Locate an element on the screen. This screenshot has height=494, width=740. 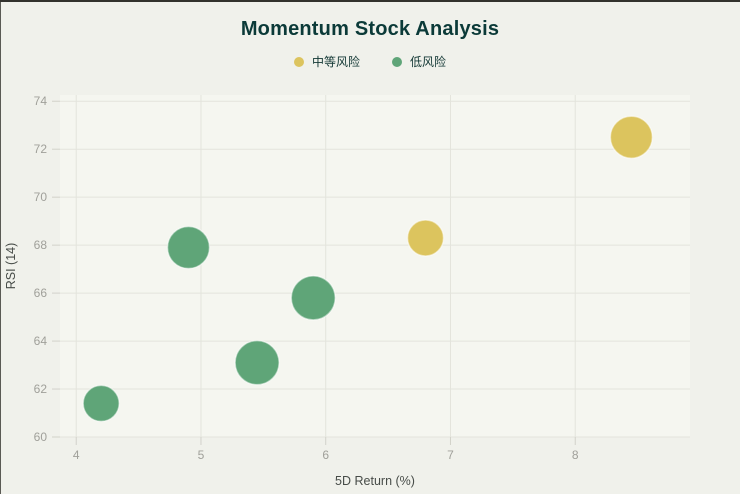
x-tick-label: 8 is located at coordinates (575, 455).